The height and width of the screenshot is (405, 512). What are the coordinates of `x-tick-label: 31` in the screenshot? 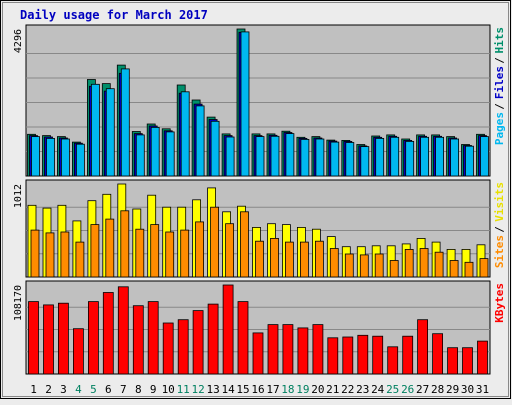 It's located at (482, 389).